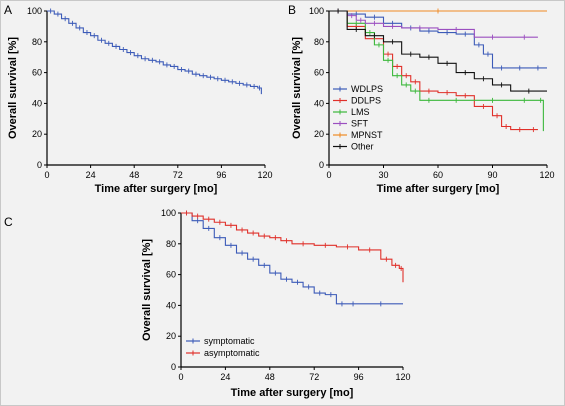 Image resolution: width=565 pixels, height=406 pixels. I want to click on series-line, so click(154, 52).